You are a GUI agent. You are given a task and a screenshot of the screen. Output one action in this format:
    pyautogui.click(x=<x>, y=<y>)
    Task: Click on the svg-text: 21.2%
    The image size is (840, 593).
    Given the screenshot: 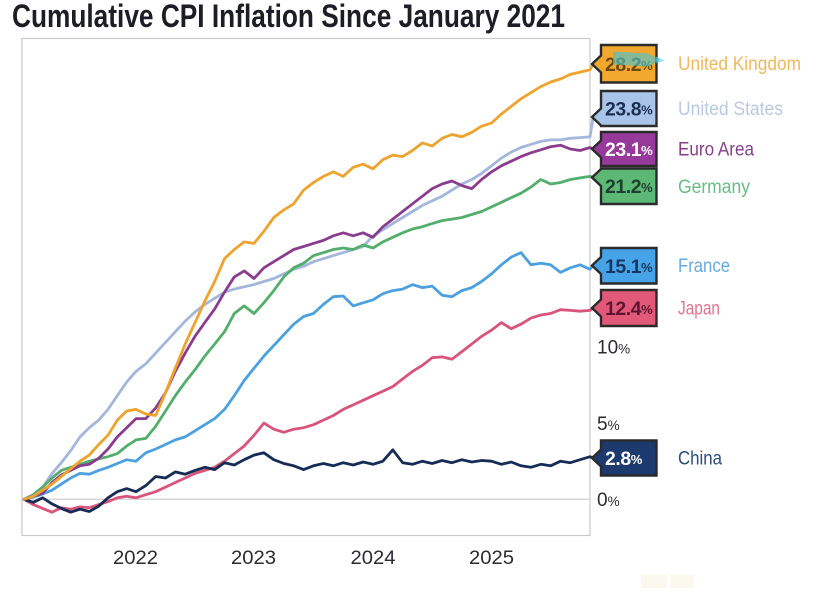 What is the action you would take?
    pyautogui.click(x=629, y=187)
    